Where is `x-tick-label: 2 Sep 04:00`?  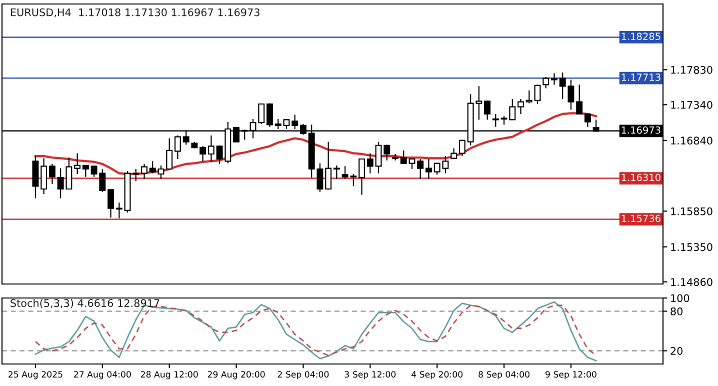 x-tick-label: 2 Sep 04:00 is located at coordinates (303, 375).